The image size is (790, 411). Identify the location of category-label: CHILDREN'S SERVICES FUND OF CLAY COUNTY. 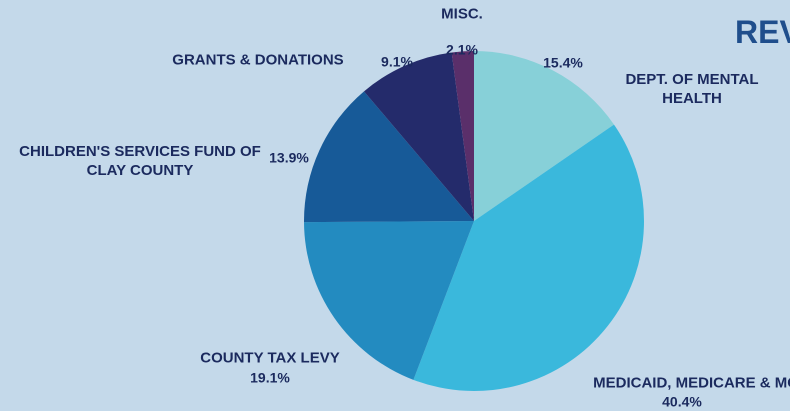
(140, 161).